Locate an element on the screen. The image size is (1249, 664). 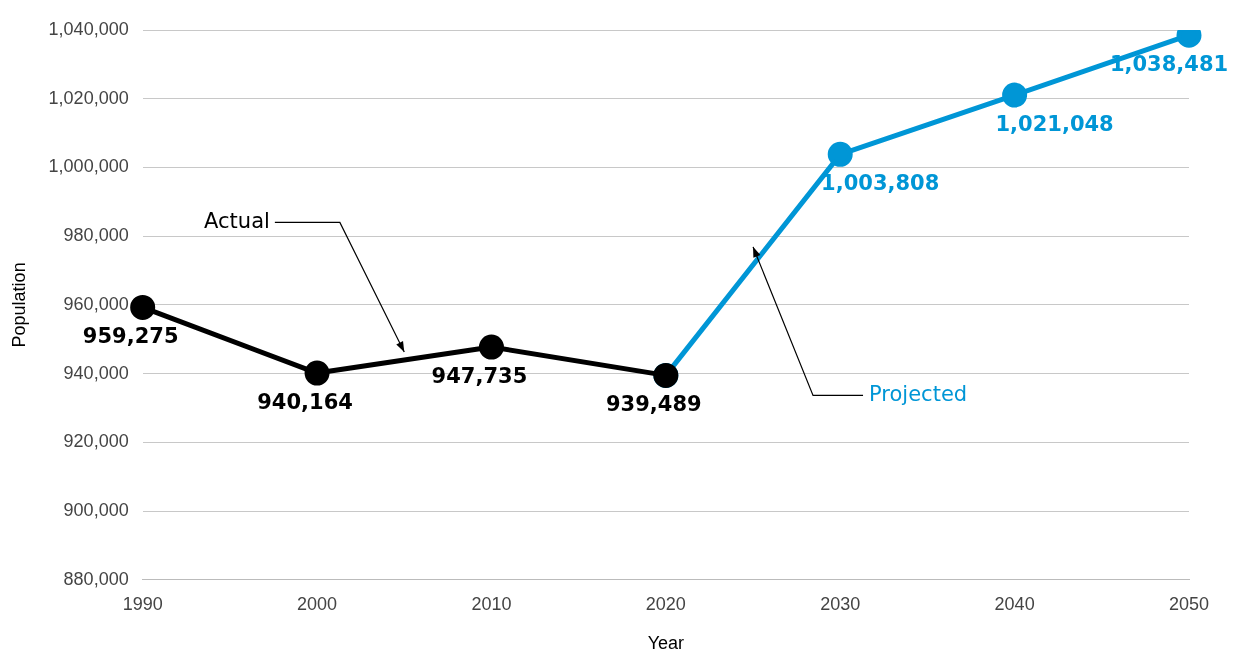
y-tick-label: 960,000 is located at coordinates (96, 303).